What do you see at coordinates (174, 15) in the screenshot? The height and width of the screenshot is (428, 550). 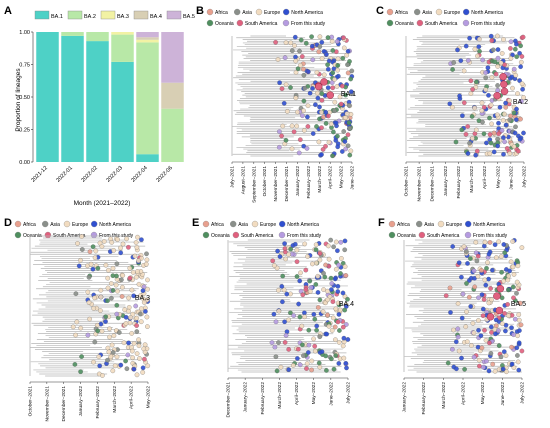 I see `legend-swatch-ba5` at bounding box center [174, 15].